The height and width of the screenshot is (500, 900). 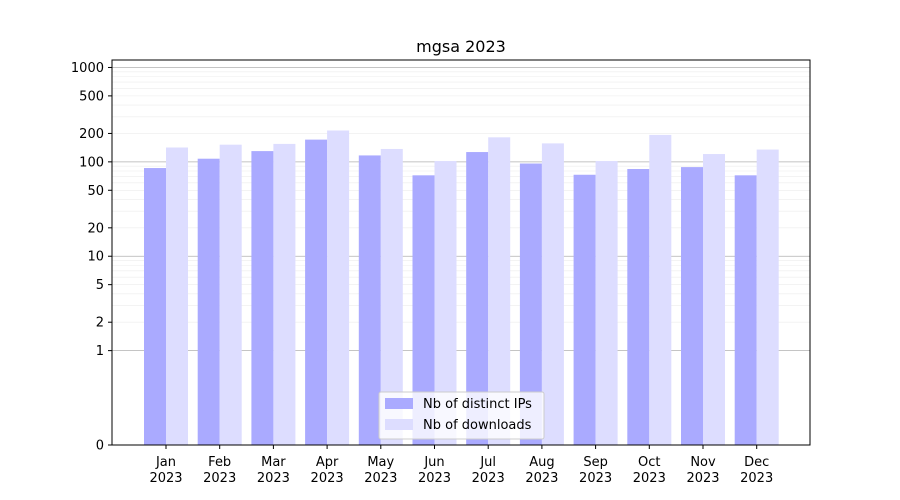 What do you see at coordinates (219, 462) in the screenshot?
I see `x-tick-label-month: Feb` at bounding box center [219, 462].